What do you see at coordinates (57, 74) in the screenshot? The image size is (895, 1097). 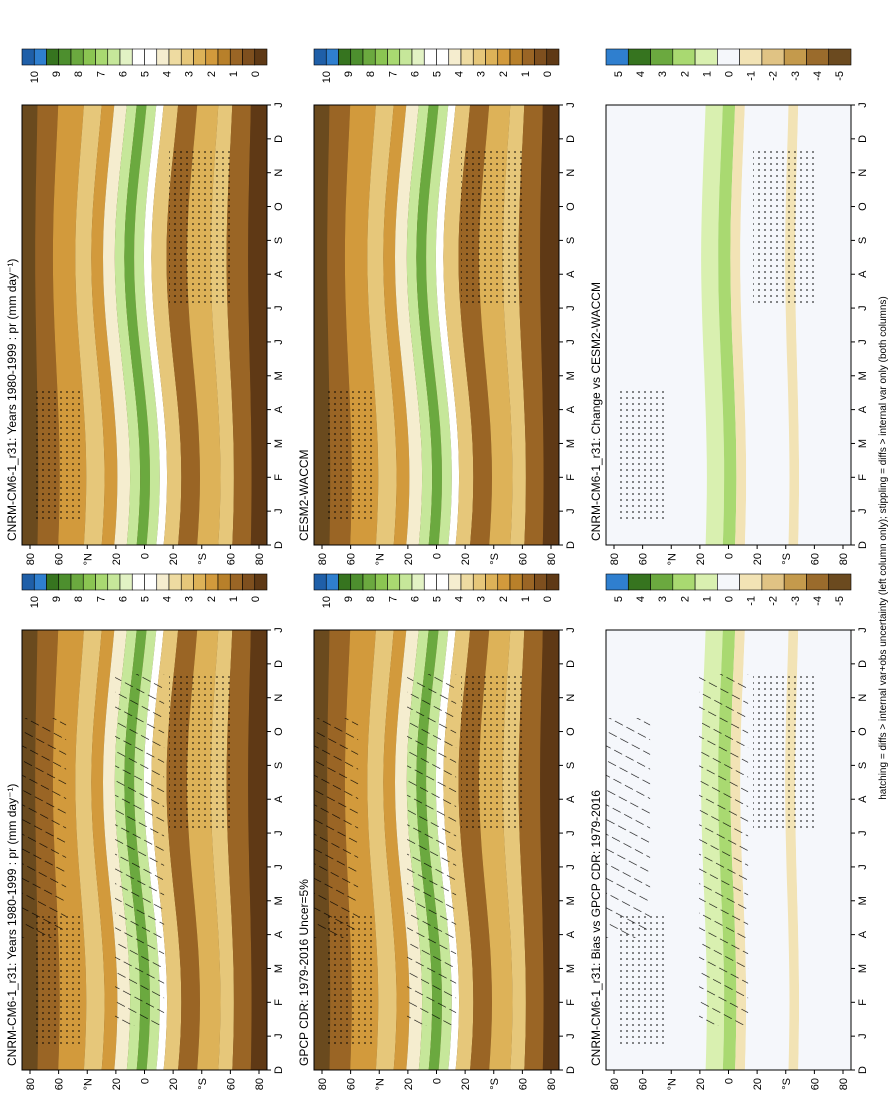 I see `colorbar-tick-label: 9` at bounding box center [57, 74].